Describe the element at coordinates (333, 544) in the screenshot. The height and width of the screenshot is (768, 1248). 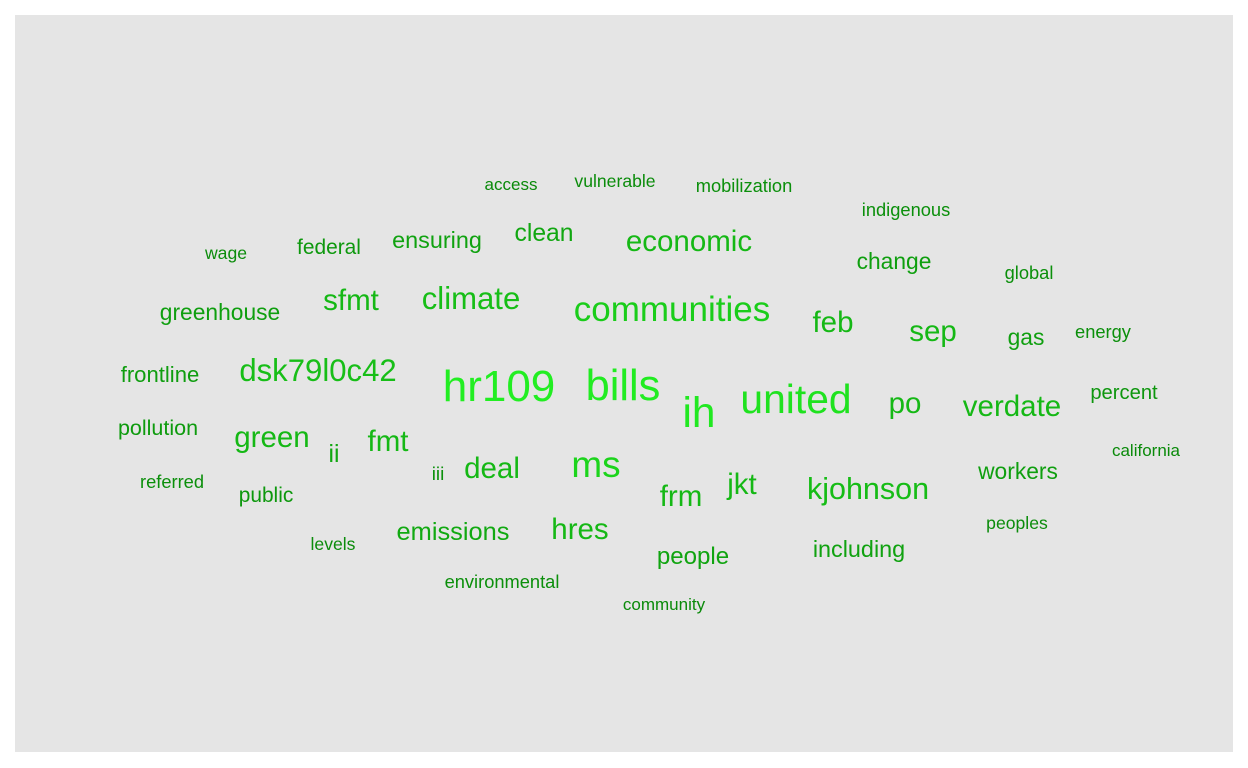
I see `word-levels: levels` at that location.